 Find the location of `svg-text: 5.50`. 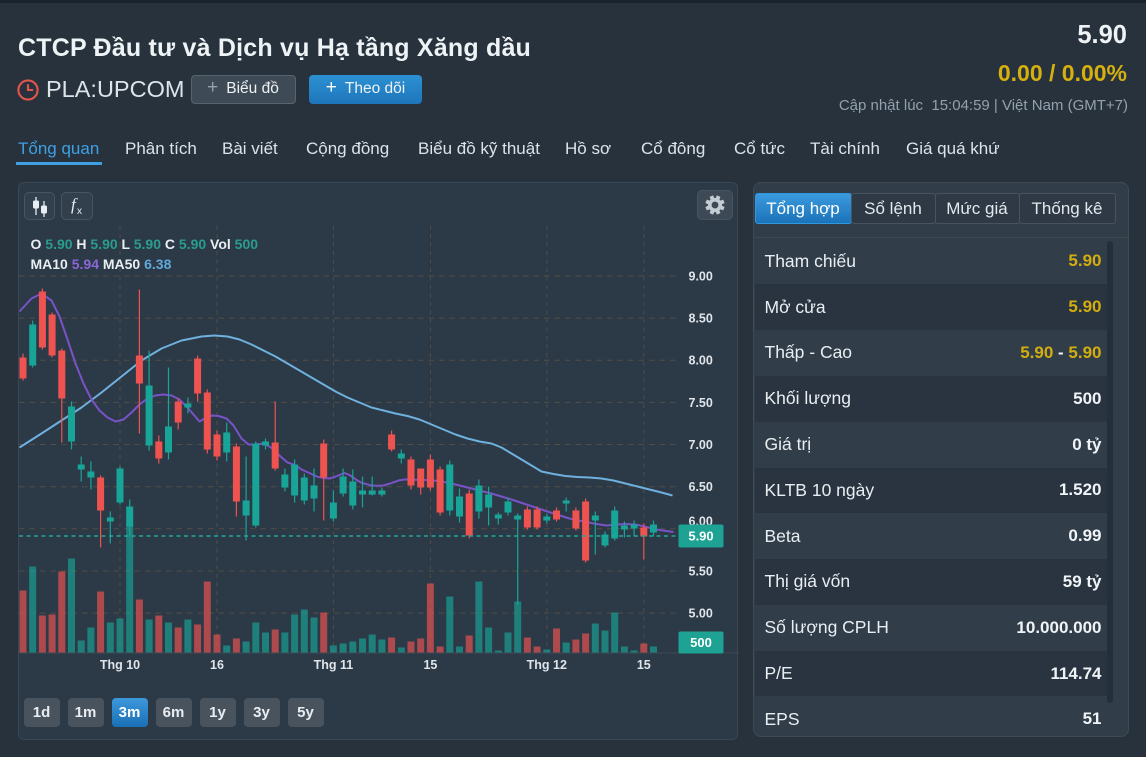

svg-text: 5.50 is located at coordinates (700, 571).